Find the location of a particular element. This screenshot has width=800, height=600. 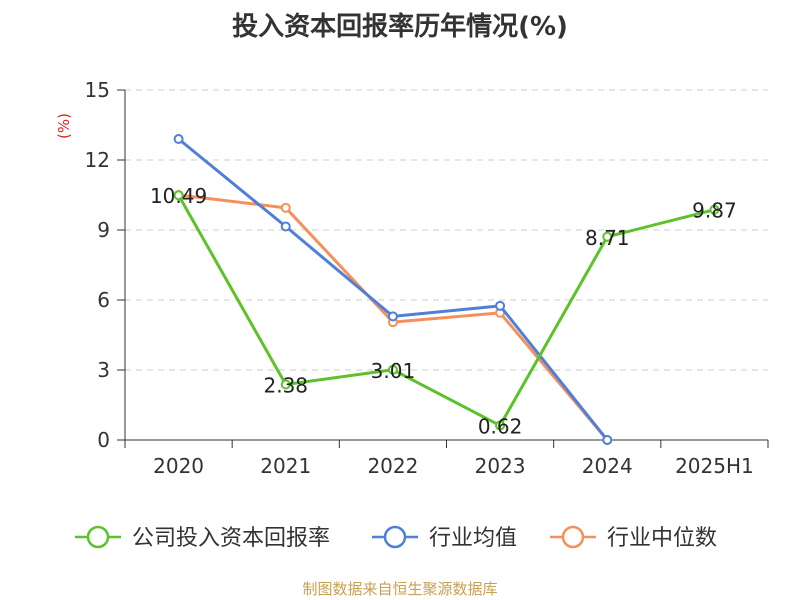

y-tick-label: 0 is located at coordinates (103, 440).